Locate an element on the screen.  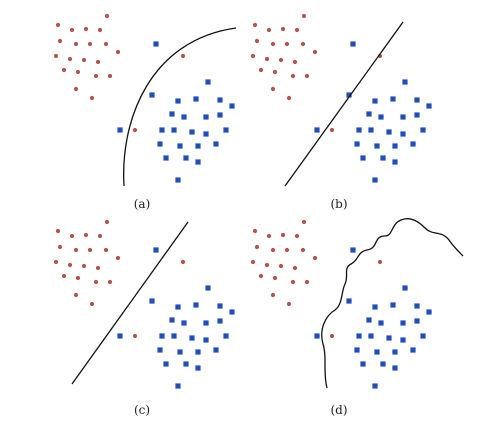
decision-boundary-line is located at coordinates (130, 303).